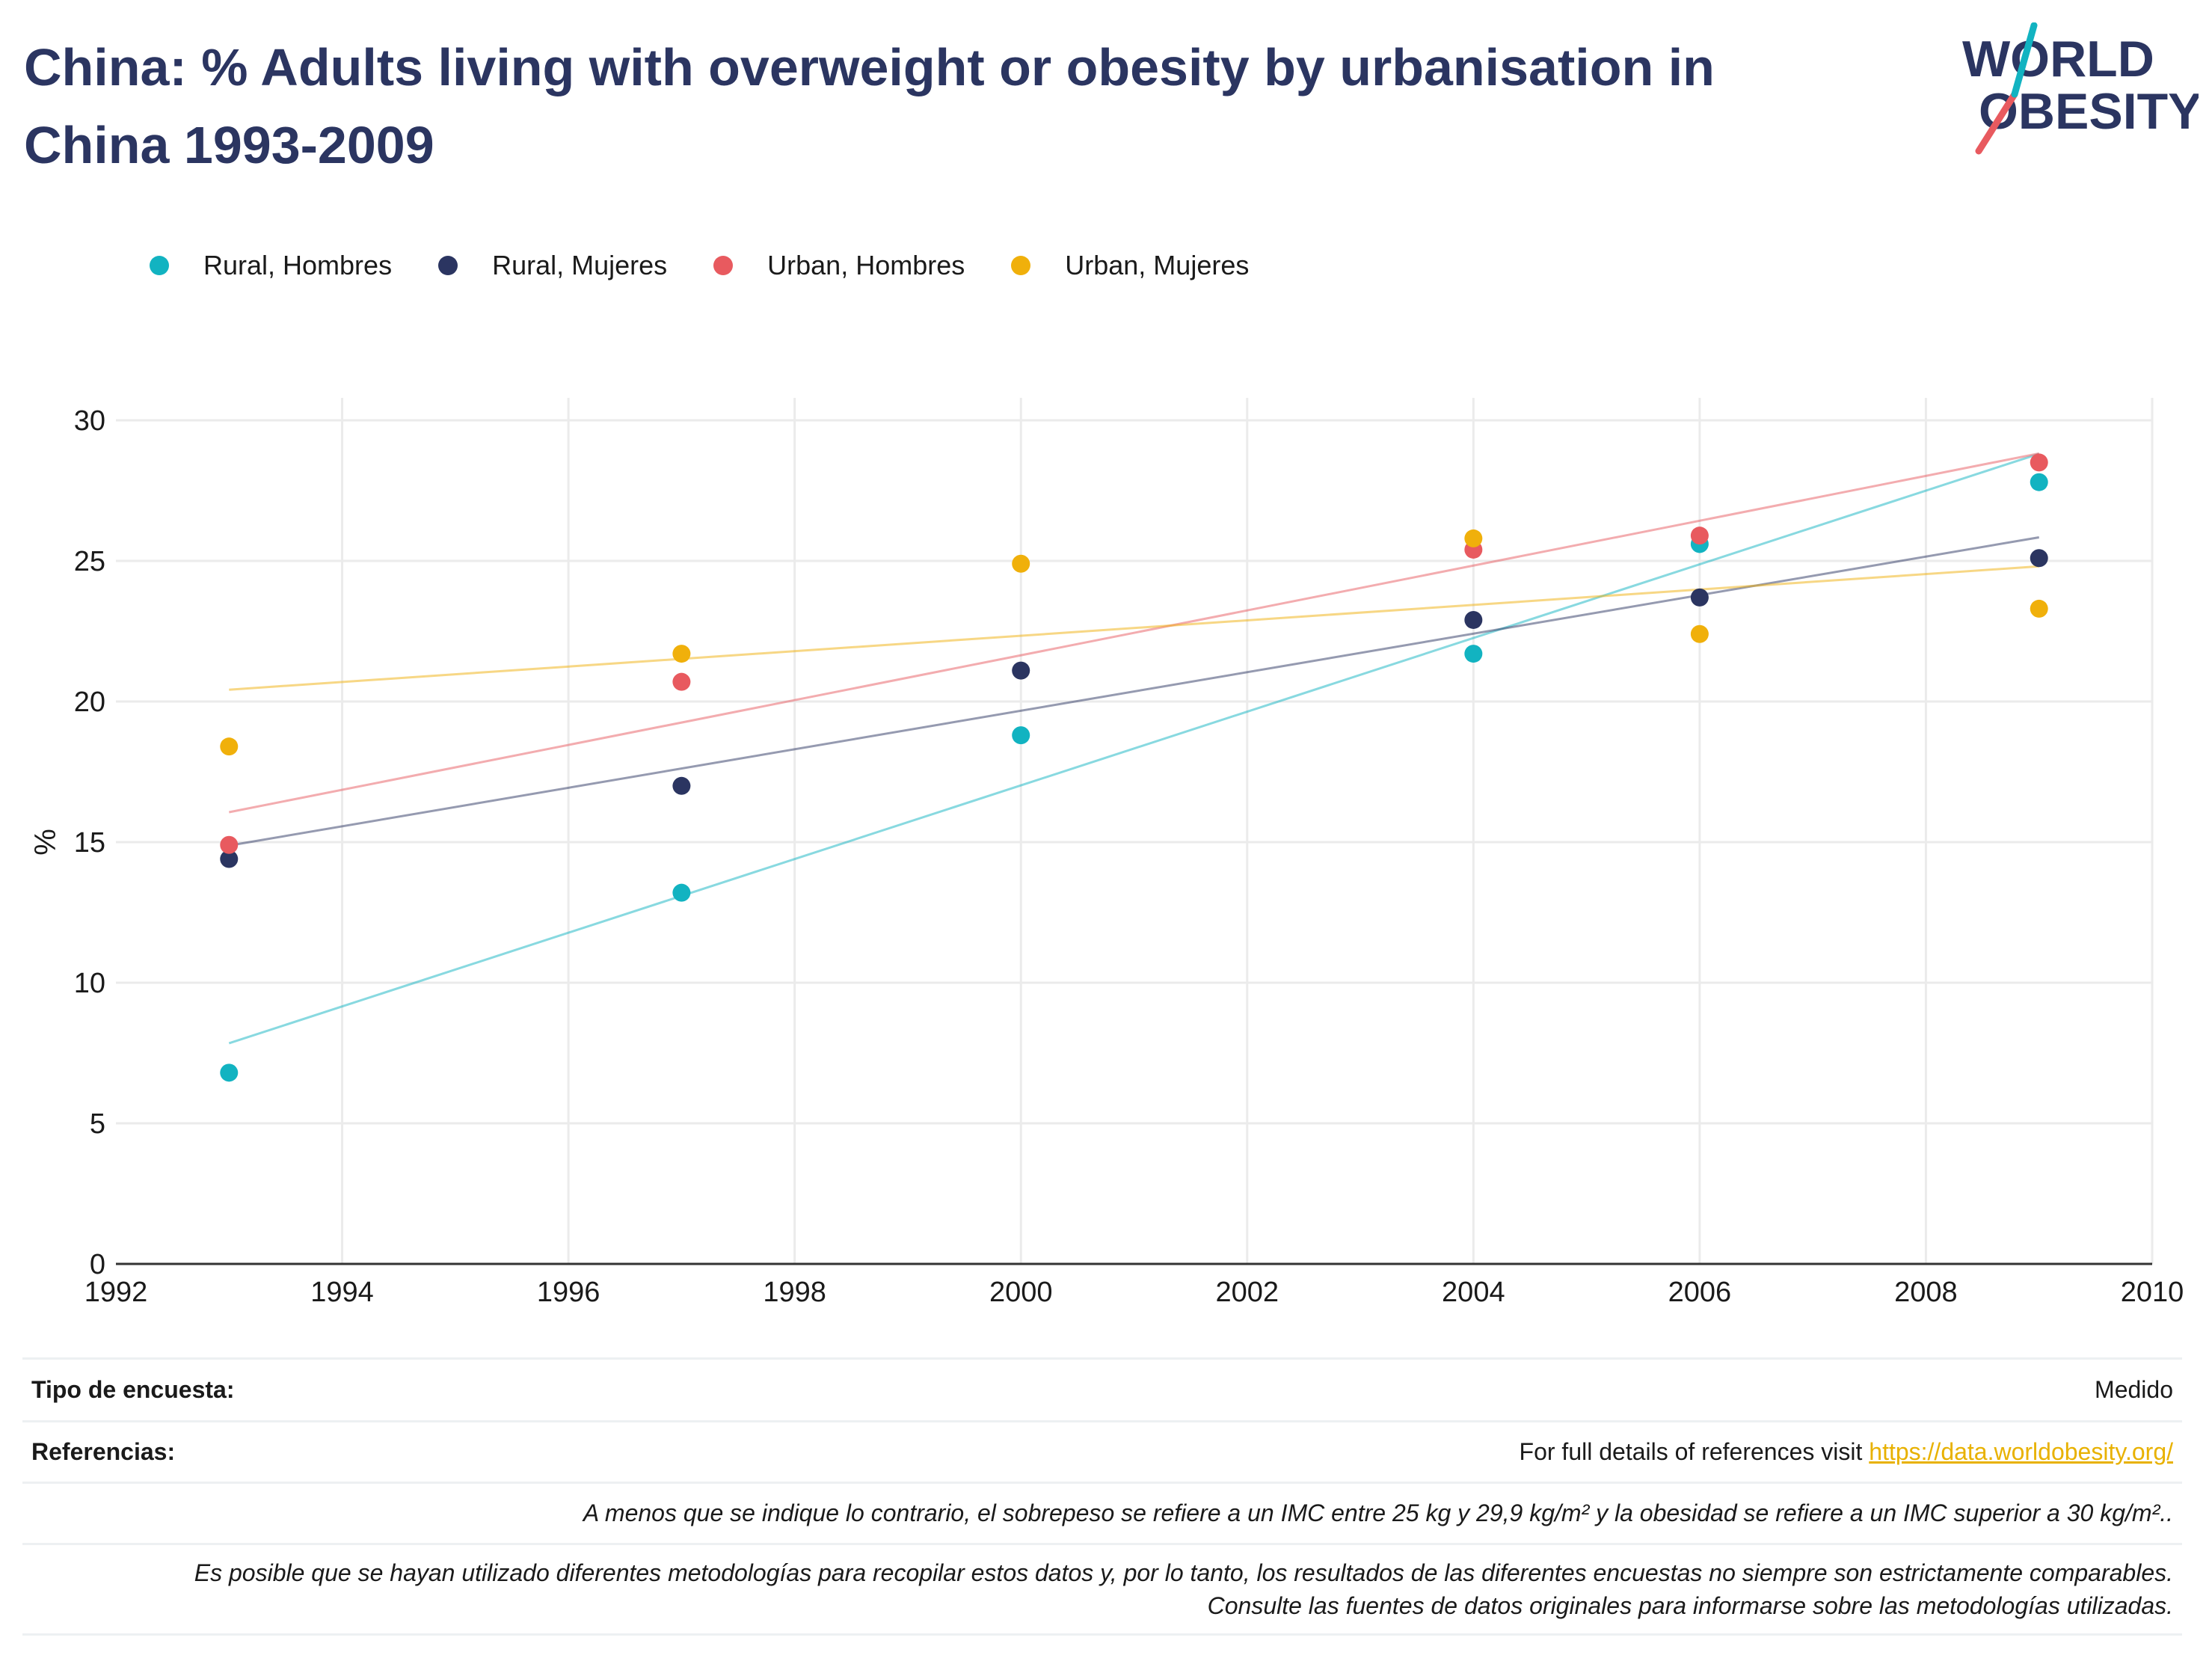 Image resolution: width=2212 pixels, height=1676 pixels. I want to click on references-text: For full details of references visit, so click(1694, 1451).